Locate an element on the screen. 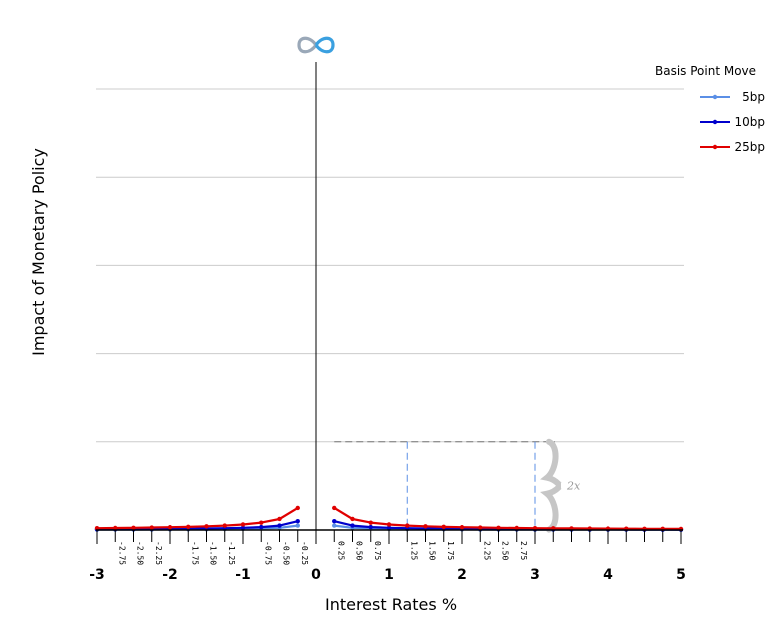 This screenshot has height=620, width=780. x-major-tick-label: 1 is located at coordinates (389, 575).